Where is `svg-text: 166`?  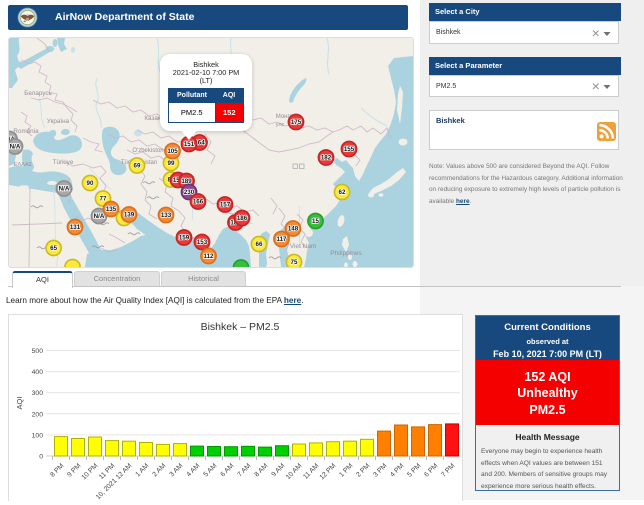
svg-text: 166 is located at coordinates (198, 202).